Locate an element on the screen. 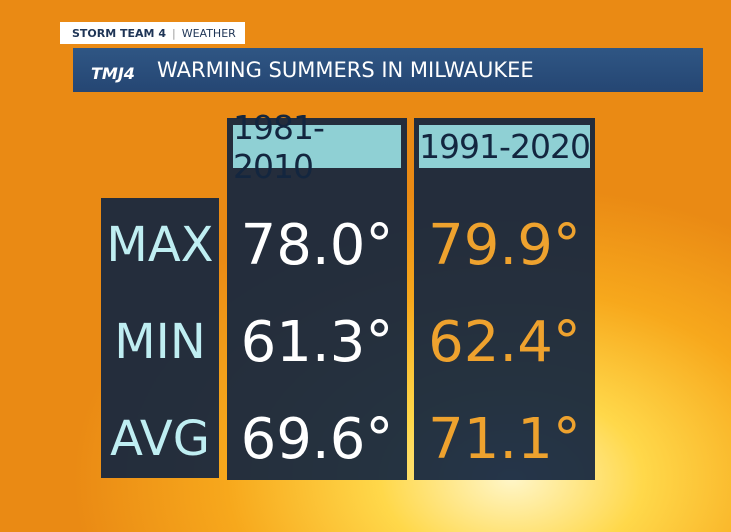  brand-tag: STORM TEAM 4 | WEATHER is located at coordinates (152, 33).